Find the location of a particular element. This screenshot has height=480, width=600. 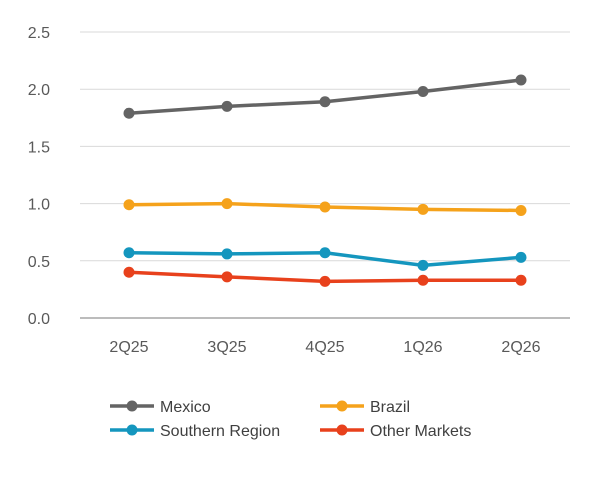

y-tick-label: 0.0 is located at coordinates (39, 319).